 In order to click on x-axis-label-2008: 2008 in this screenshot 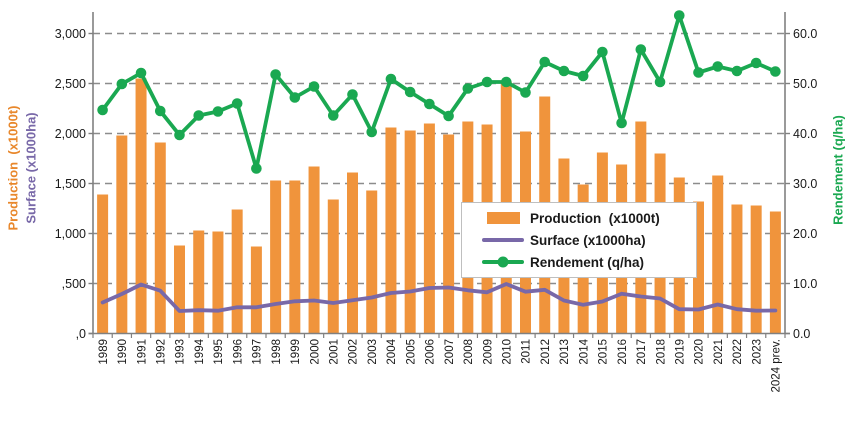, I will do `click(469, 352)`.